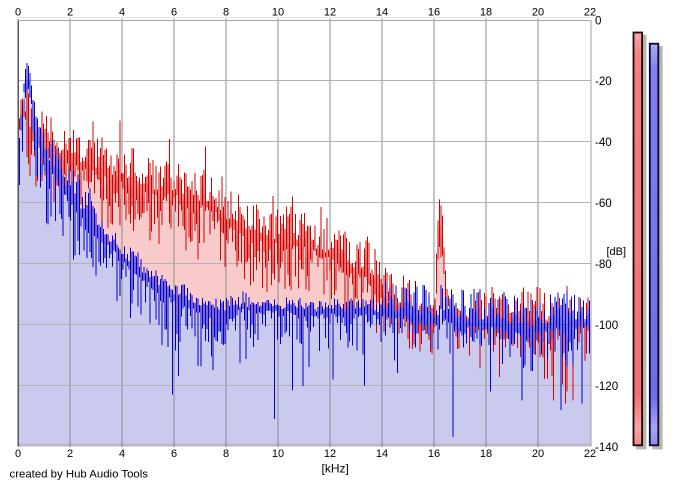 This screenshot has width=673, height=491. Describe the element at coordinates (603, 203) in the screenshot. I see `svg-text: -60` at that location.